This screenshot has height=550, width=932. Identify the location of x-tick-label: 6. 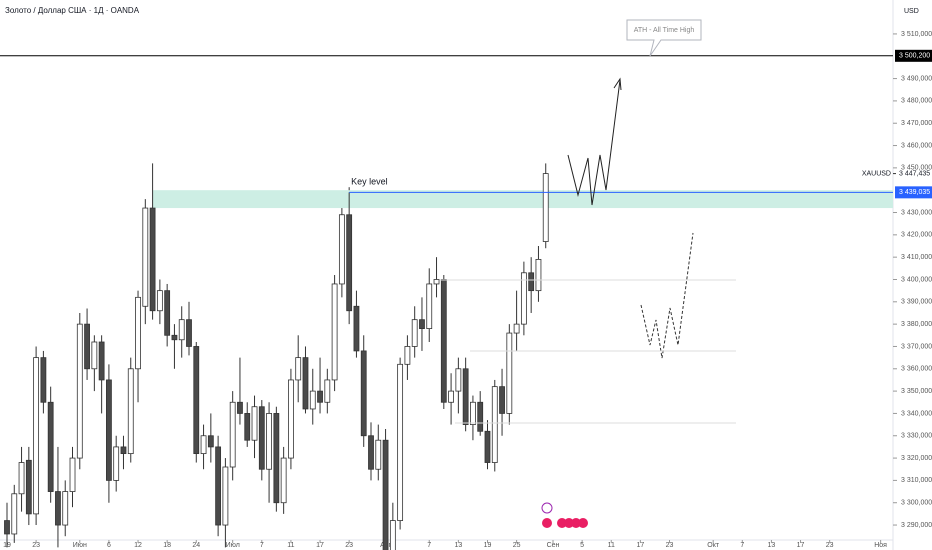
(109, 545).